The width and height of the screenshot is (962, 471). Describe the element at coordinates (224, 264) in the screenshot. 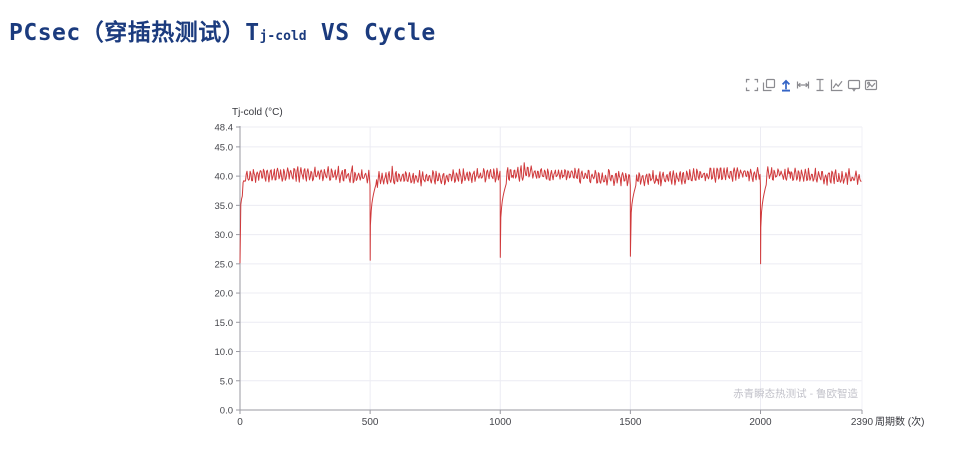

I see `y-tick-label: 25.0` at that location.